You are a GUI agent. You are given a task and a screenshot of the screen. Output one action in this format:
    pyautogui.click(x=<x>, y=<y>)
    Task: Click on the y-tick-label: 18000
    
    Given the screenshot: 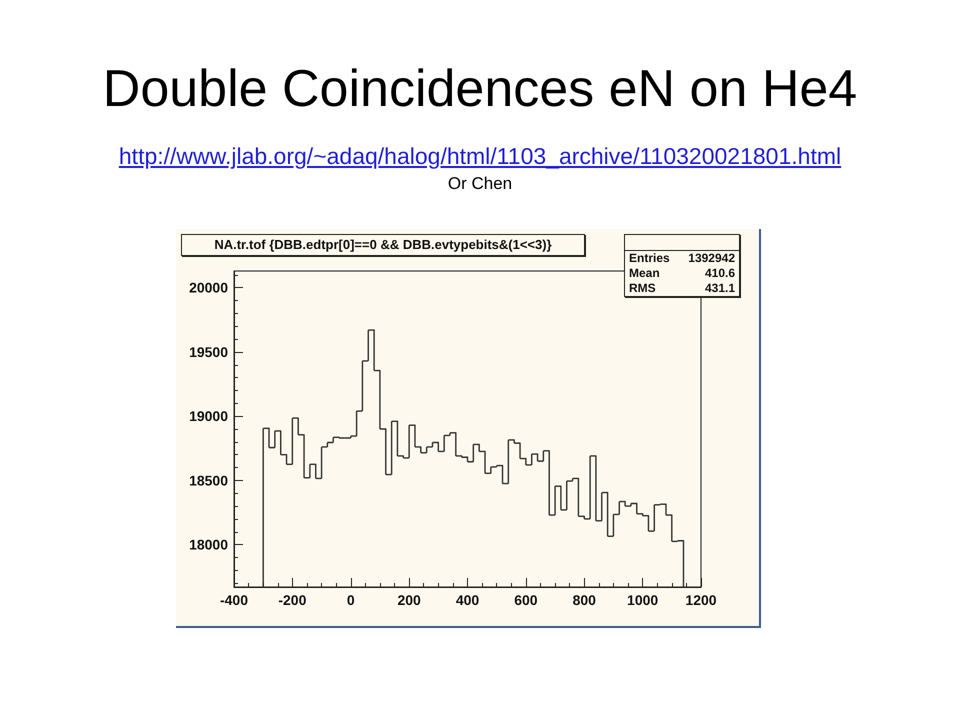 What is the action you would take?
    pyautogui.click(x=208, y=544)
    